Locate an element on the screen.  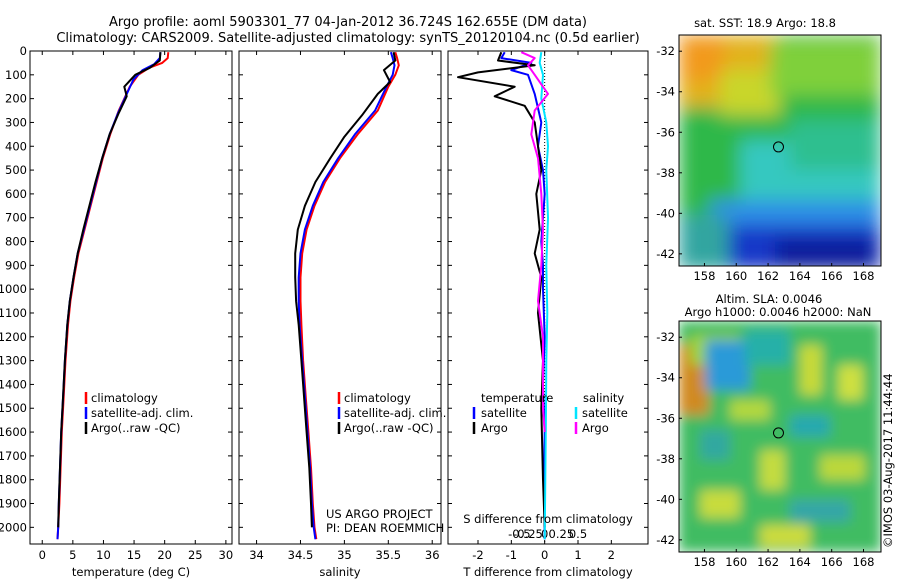
sst-coldest-patch is located at coordinates (825, 252).